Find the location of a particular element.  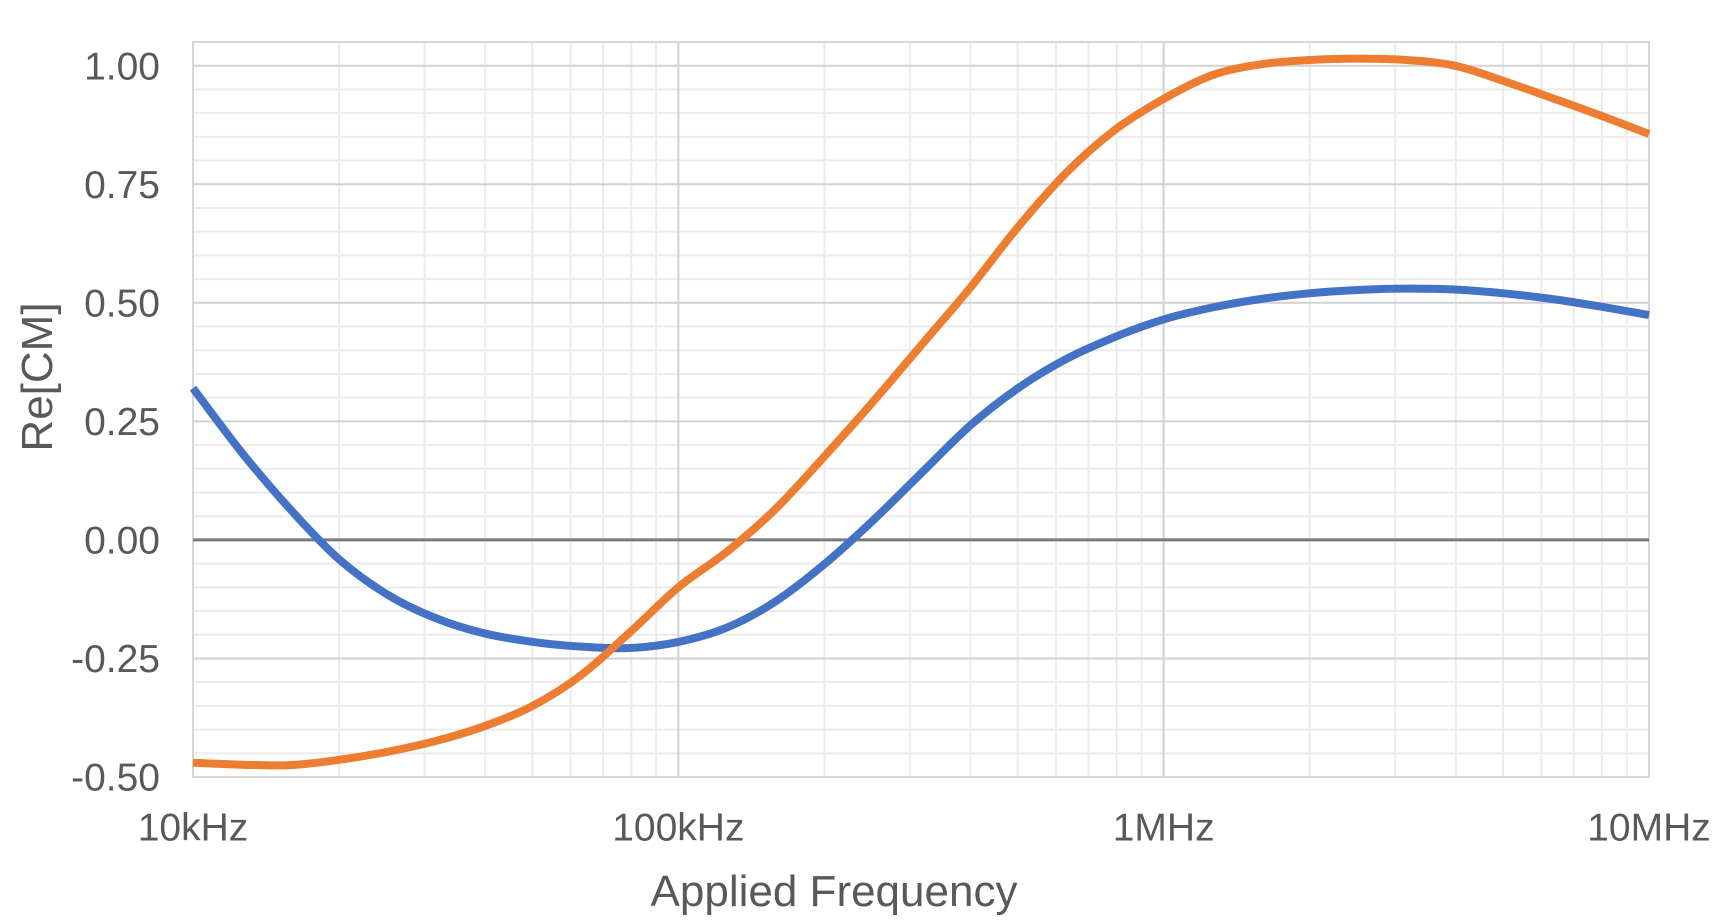

y-tick-label: 0.25 is located at coordinates (122, 422).